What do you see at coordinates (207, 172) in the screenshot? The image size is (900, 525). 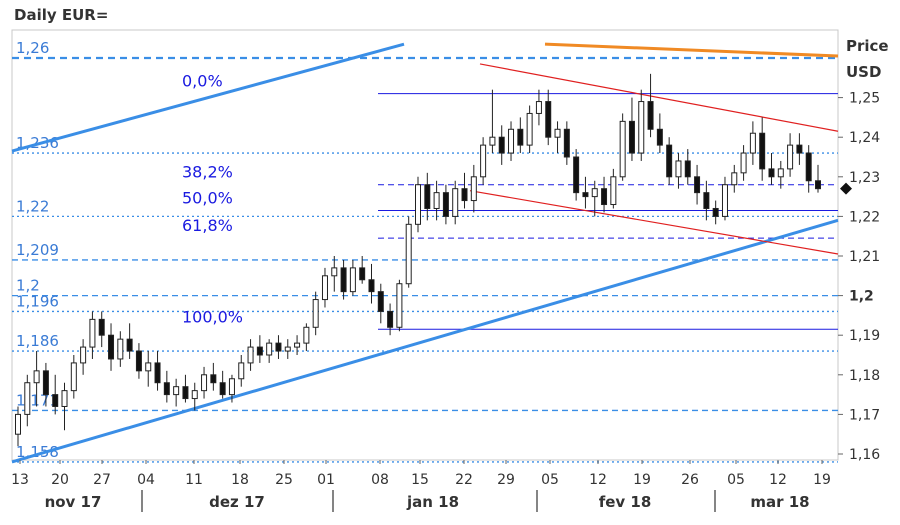 I see `fib-label-1: 38,2%` at bounding box center [207, 172].